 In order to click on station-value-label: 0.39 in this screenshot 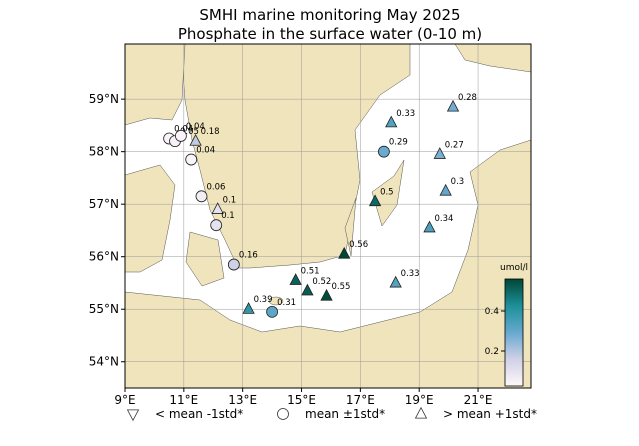, I will do `click(263, 300)`.